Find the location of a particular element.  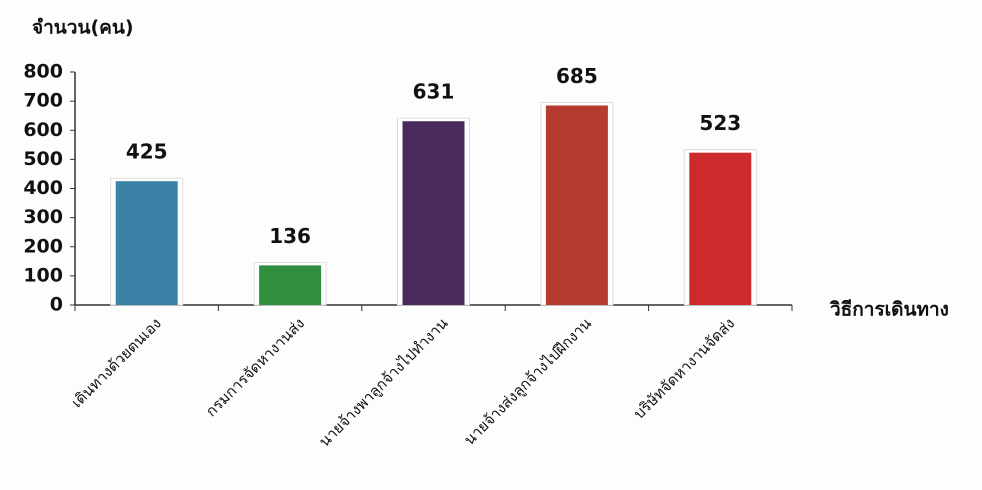

x-tick-label: นายจ้างส่งลูกจ้างไปฝึกงาน is located at coordinates (527, 381).